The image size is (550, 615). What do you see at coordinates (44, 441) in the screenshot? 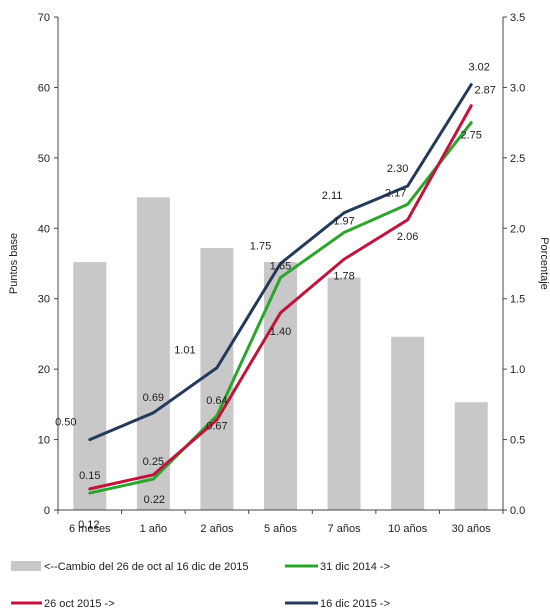
I see `left-tick-label-1: 10` at bounding box center [44, 441].